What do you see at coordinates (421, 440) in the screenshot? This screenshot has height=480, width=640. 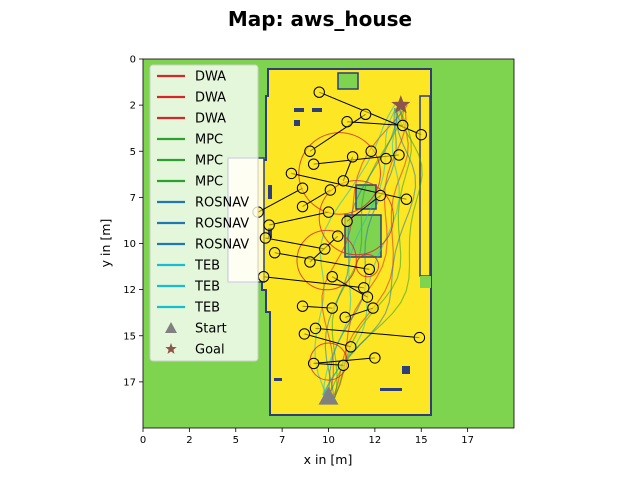 I see `x-tick-label: 15` at bounding box center [421, 440].